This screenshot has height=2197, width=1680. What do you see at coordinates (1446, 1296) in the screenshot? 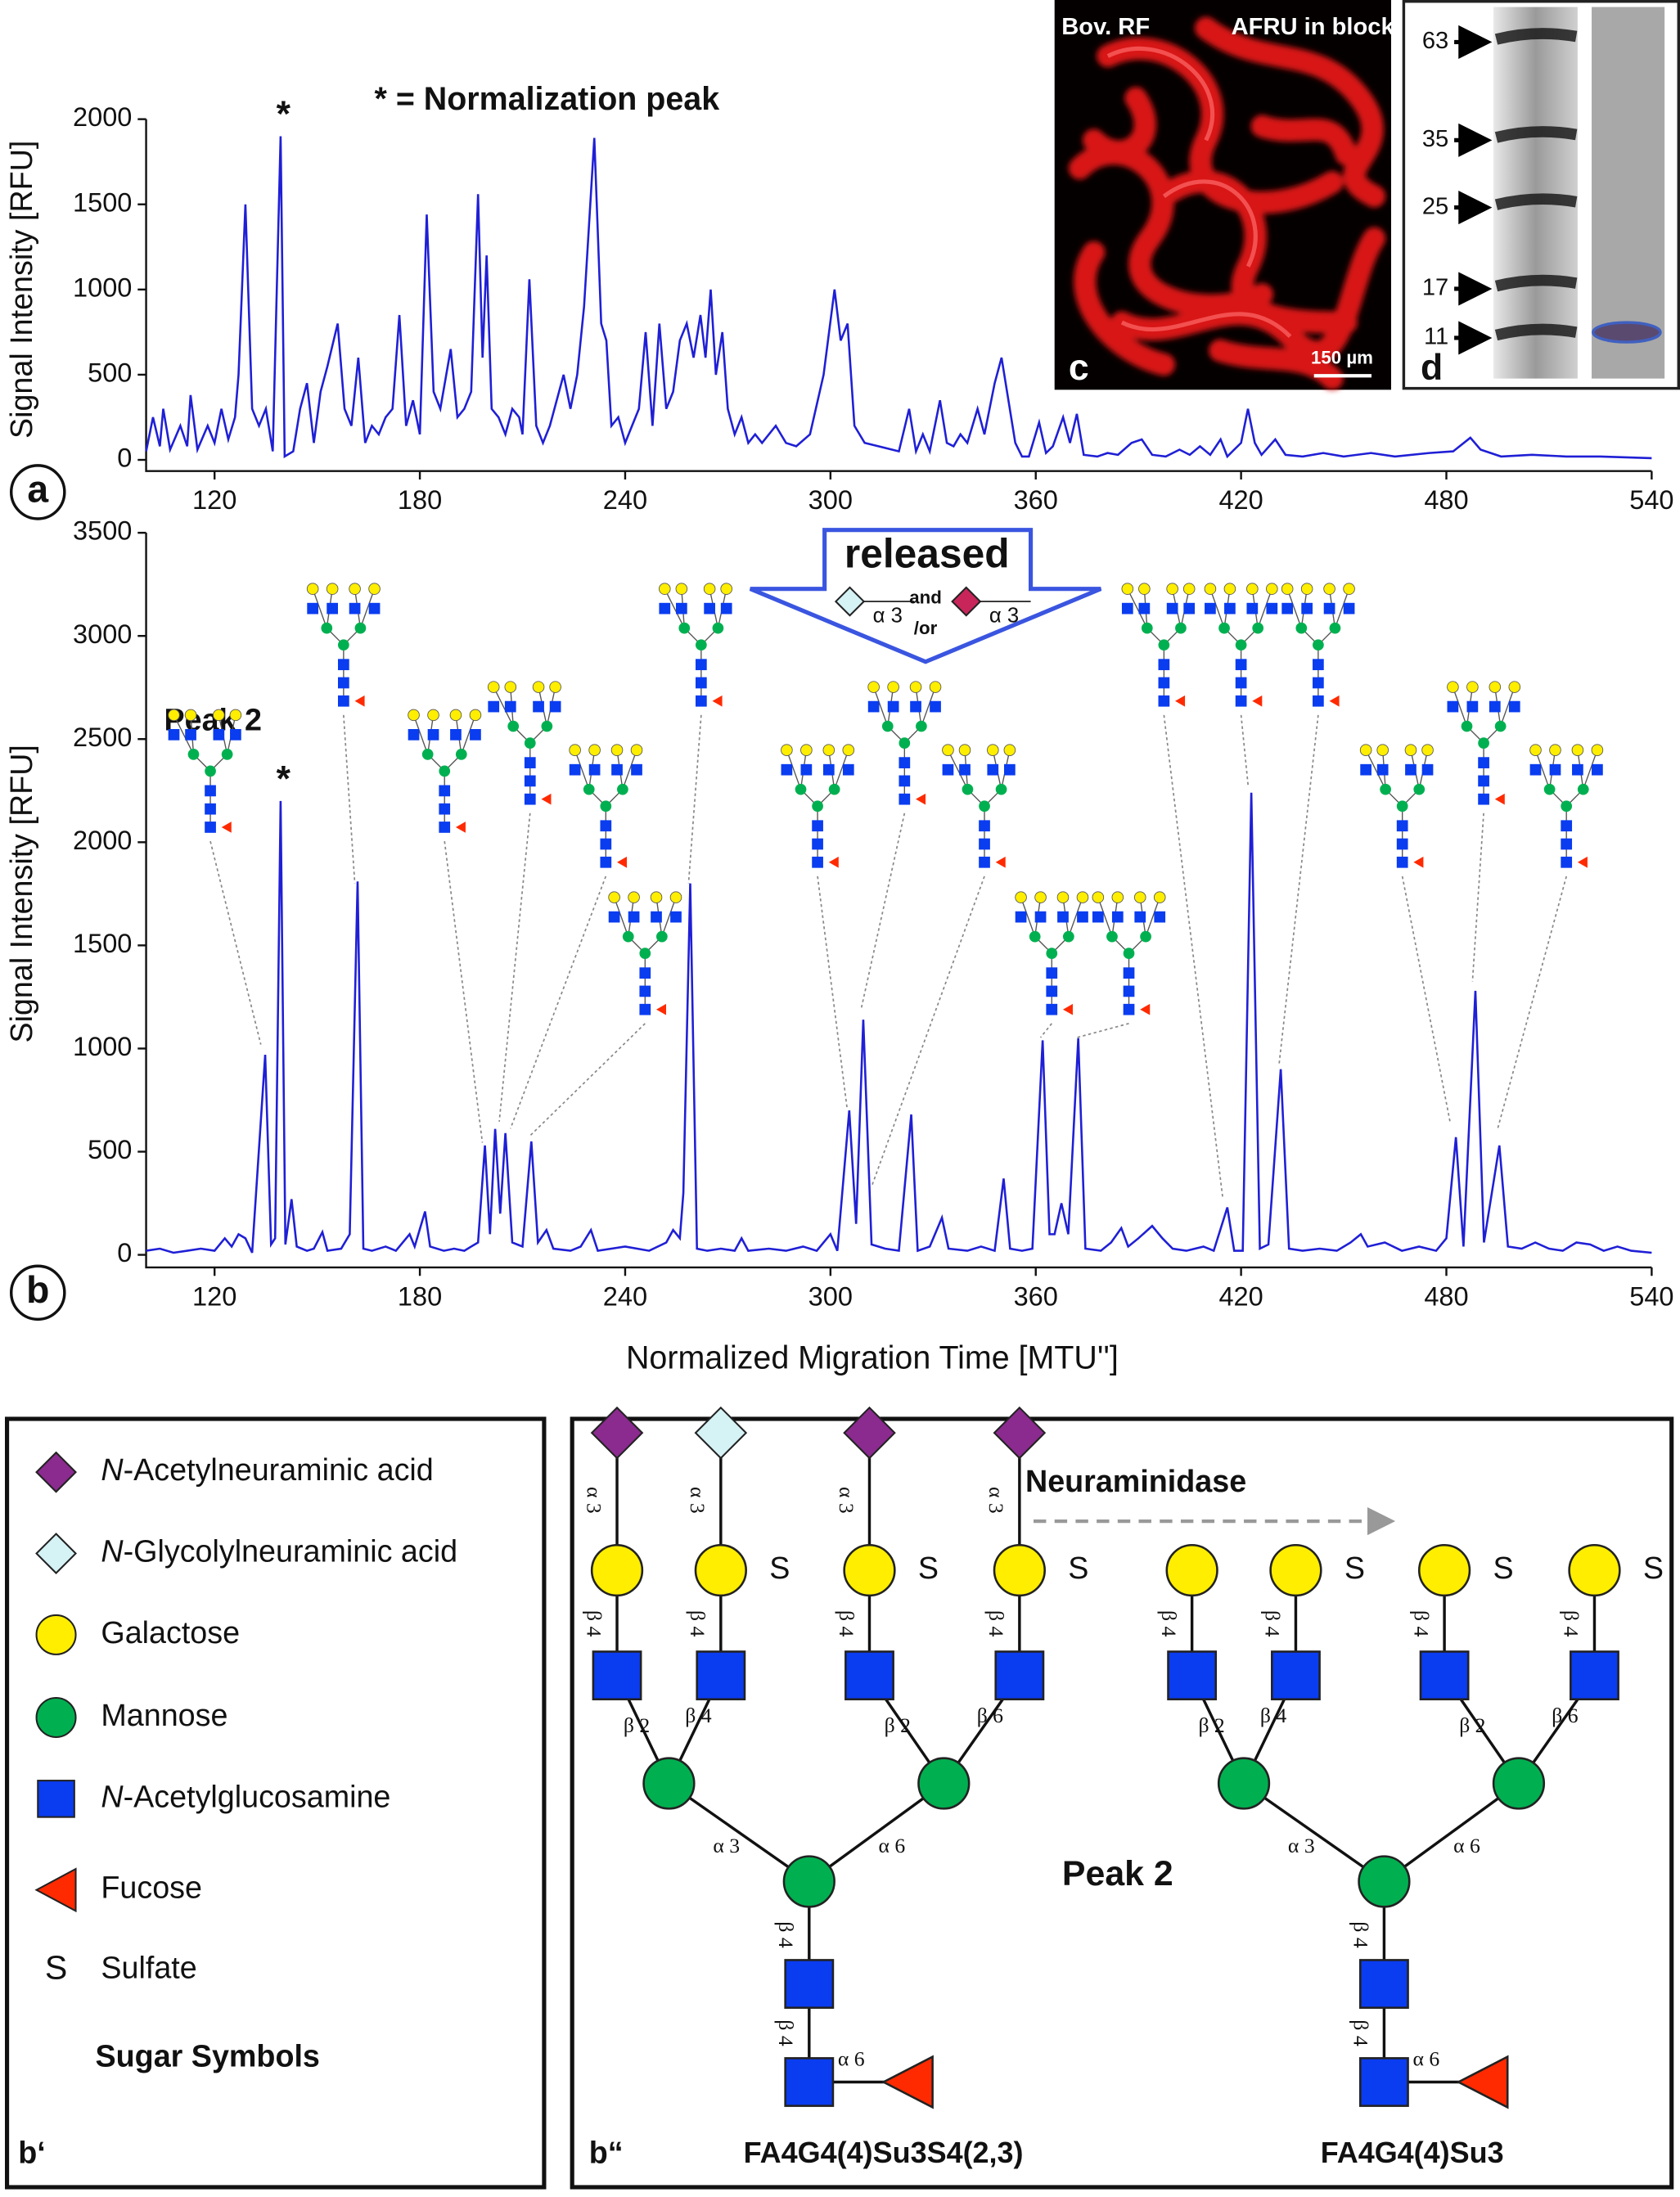
I see `x-tick-label: 480` at bounding box center [1446, 1296].